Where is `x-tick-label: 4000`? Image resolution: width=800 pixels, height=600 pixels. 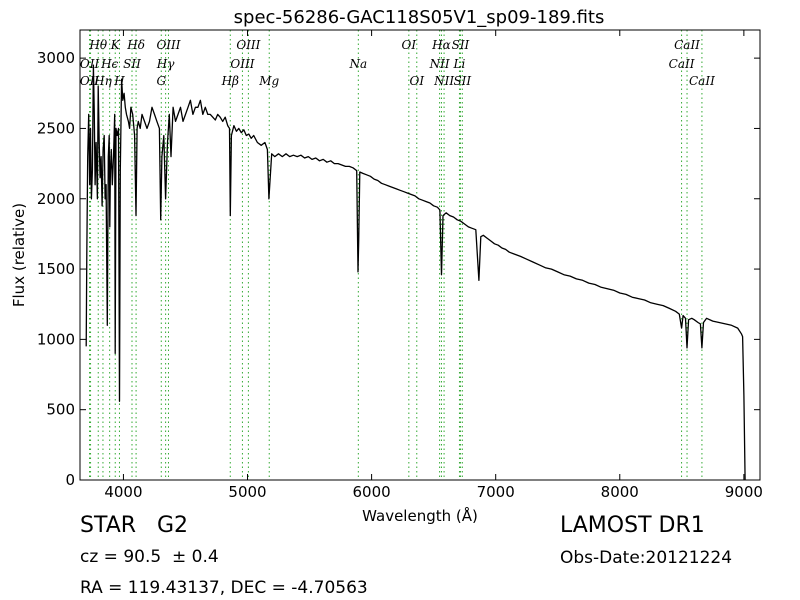
x-tick-label: 4000 is located at coordinates (123, 492).